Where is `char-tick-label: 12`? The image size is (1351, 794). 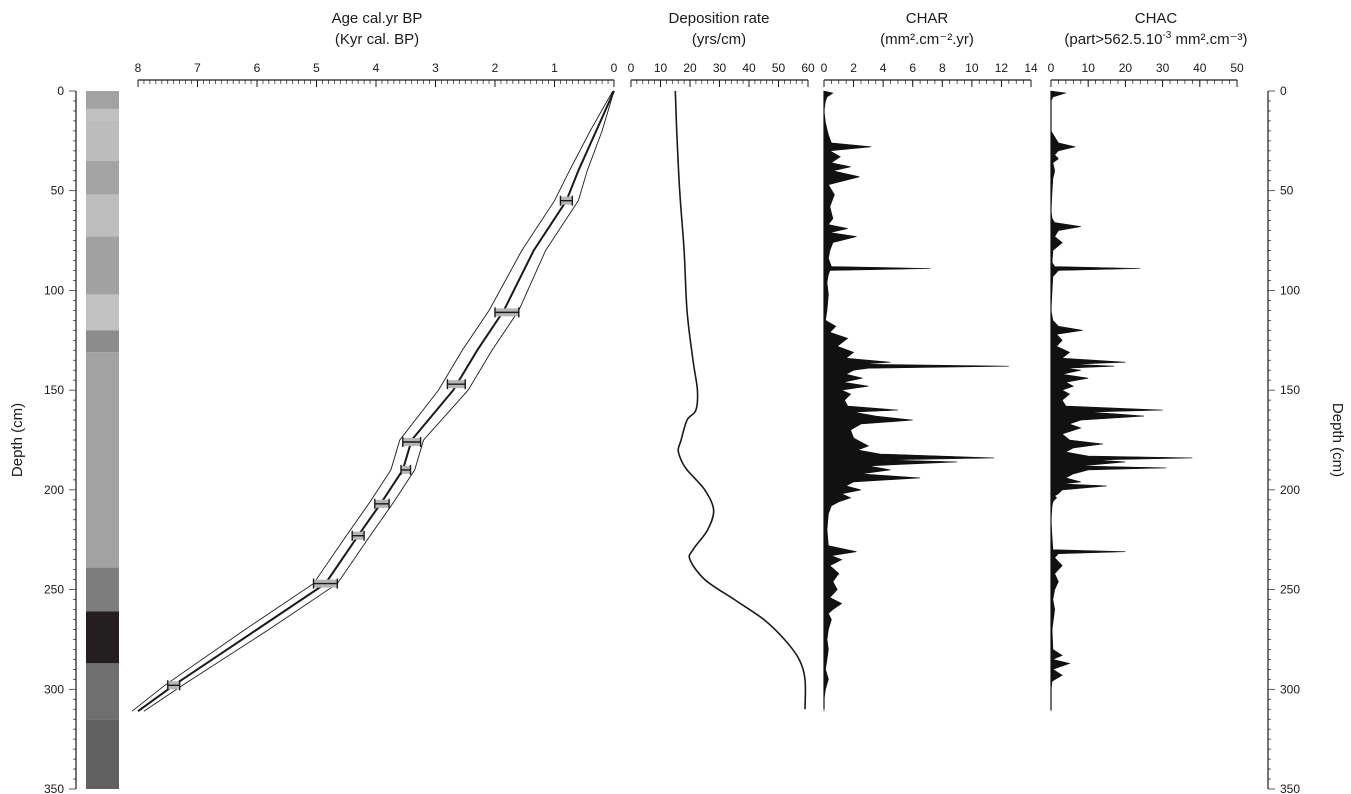 char-tick-label: 12 is located at coordinates (1002, 68).